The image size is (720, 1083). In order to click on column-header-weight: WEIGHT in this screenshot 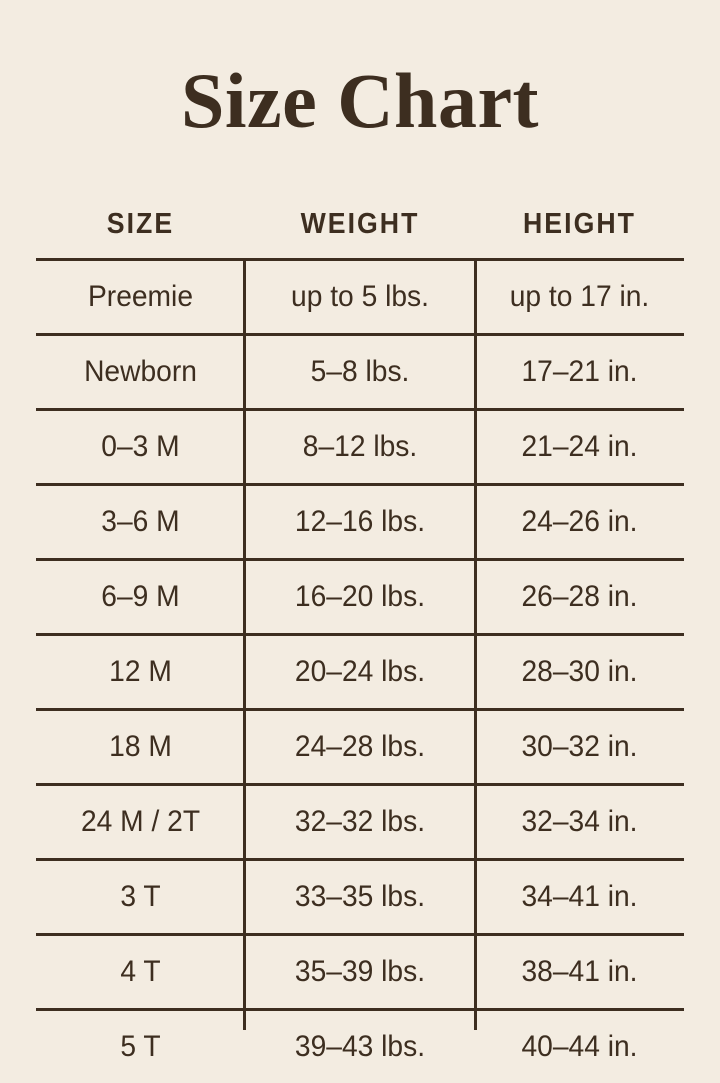, I will do `click(360, 223)`.